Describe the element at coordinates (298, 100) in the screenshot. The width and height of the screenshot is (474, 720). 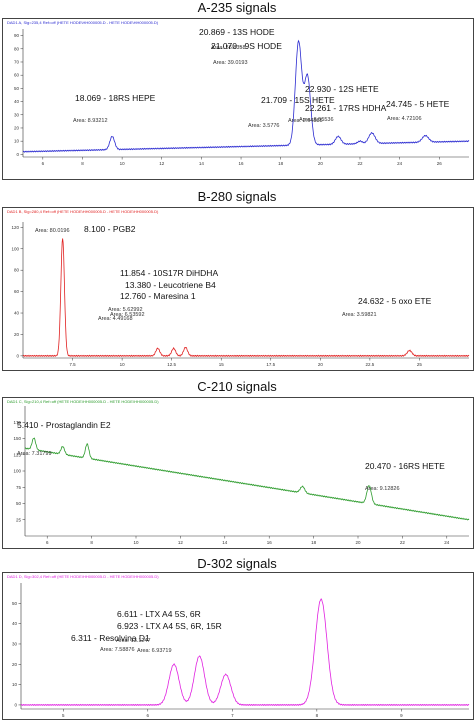
I see `peak-label: 21.709 - 15S HETE` at that location.